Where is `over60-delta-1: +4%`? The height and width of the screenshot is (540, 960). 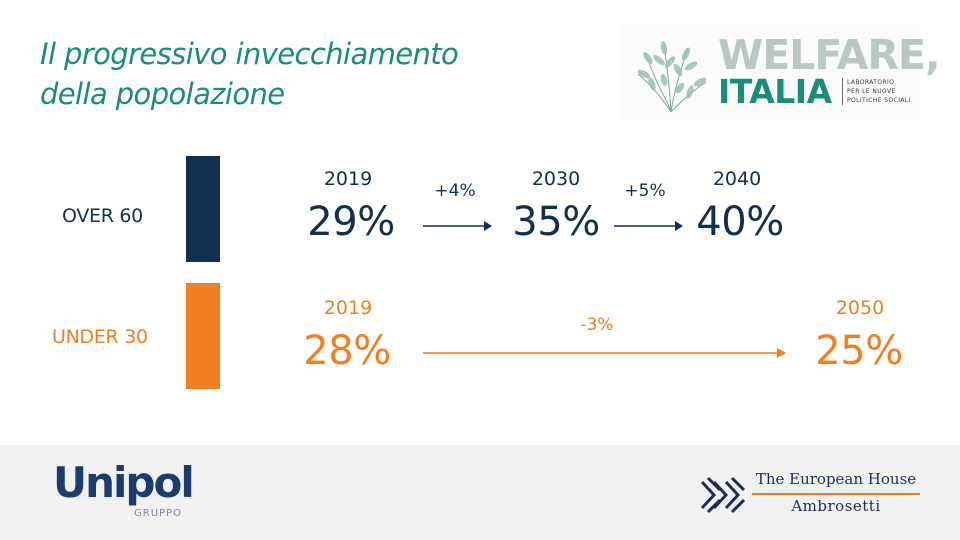
over60-delta-1: +4% is located at coordinates (455, 191).